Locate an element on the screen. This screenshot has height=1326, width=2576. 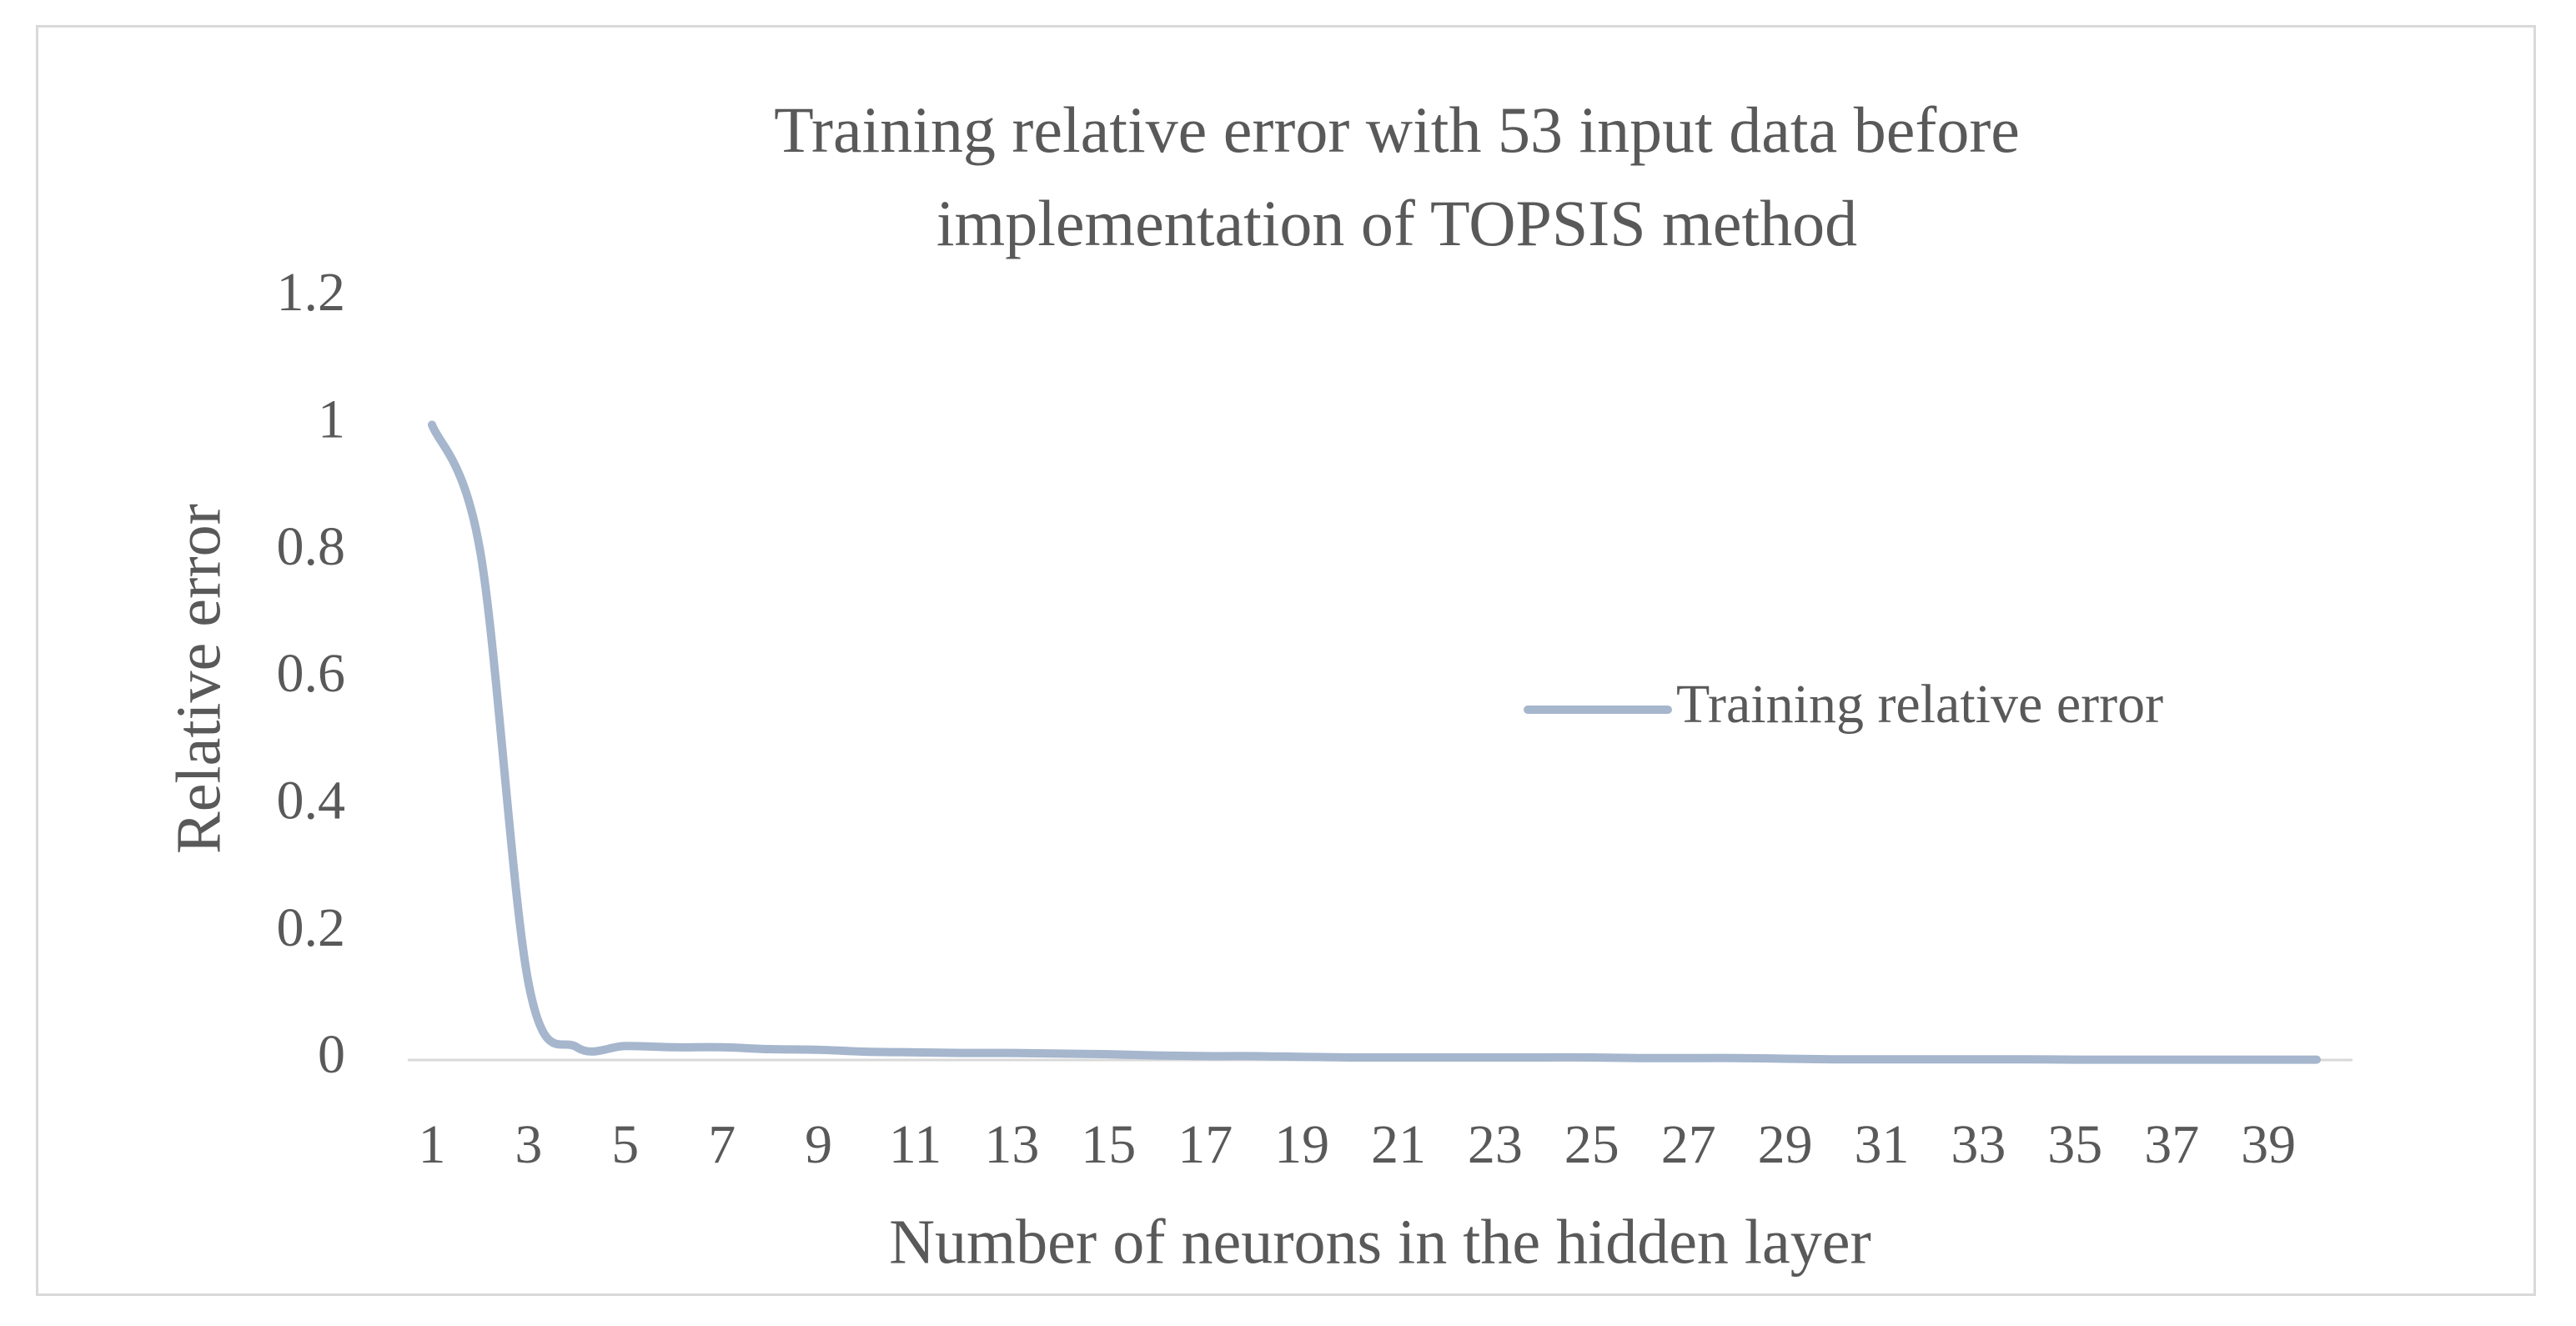
x-tick-label: 31 is located at coordinates (1883, 1144).